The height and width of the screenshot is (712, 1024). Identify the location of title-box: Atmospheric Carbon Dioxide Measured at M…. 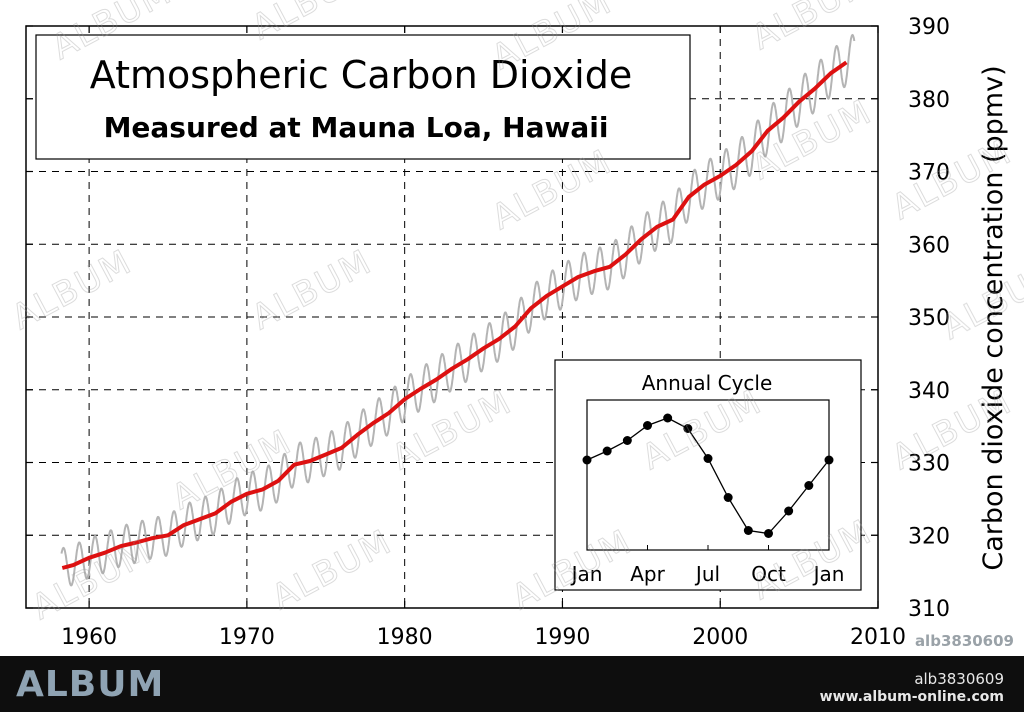
(363, 97).